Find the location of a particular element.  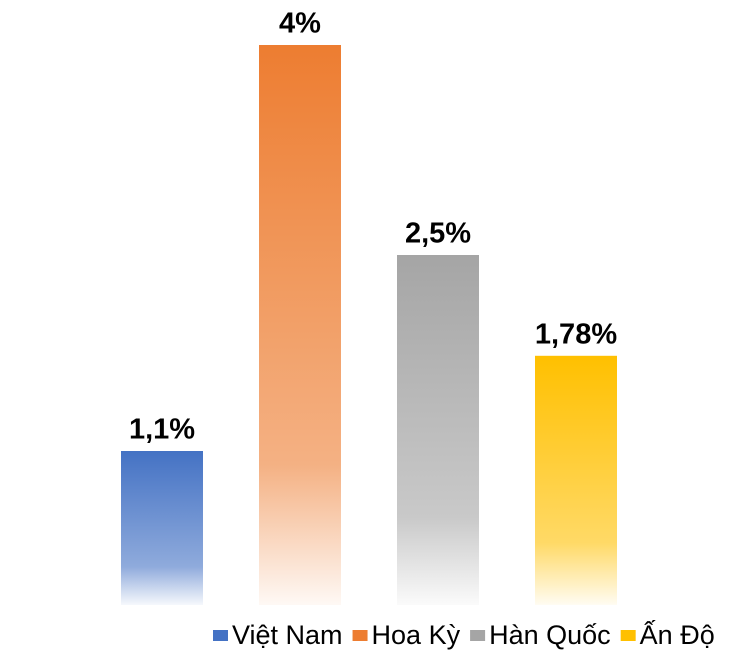

value-label: 2,5% is located at coordinates (438, 234).